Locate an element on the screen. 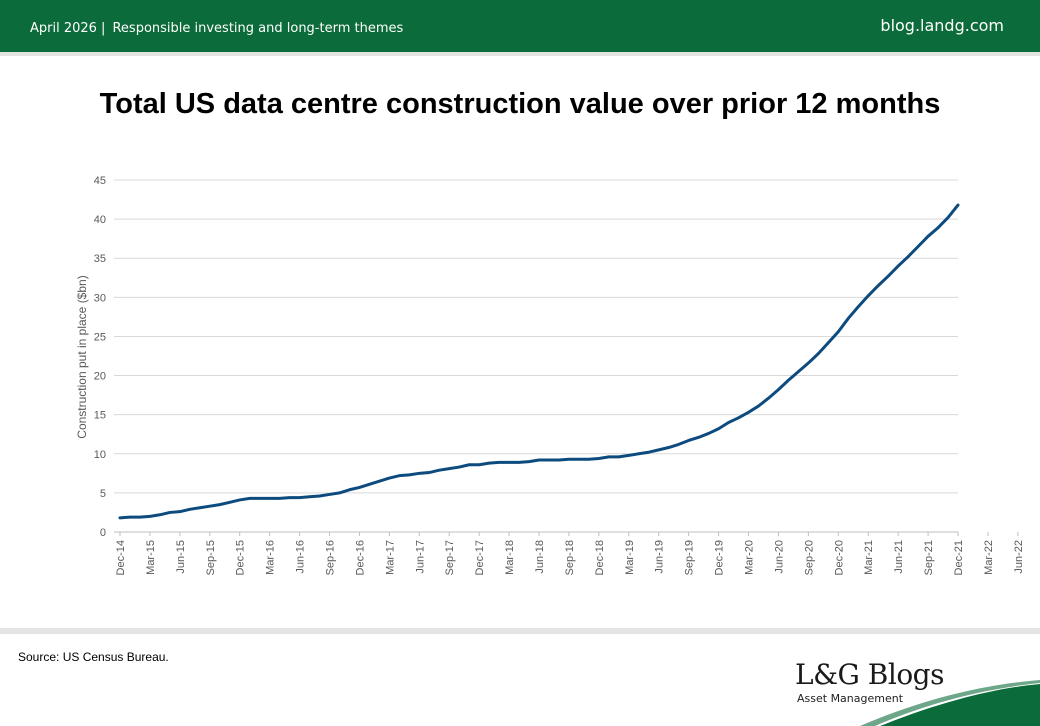 This screenshot has width=1040, height=726. x-tick-label: Jun-16 is located at coordinates (301, 557).